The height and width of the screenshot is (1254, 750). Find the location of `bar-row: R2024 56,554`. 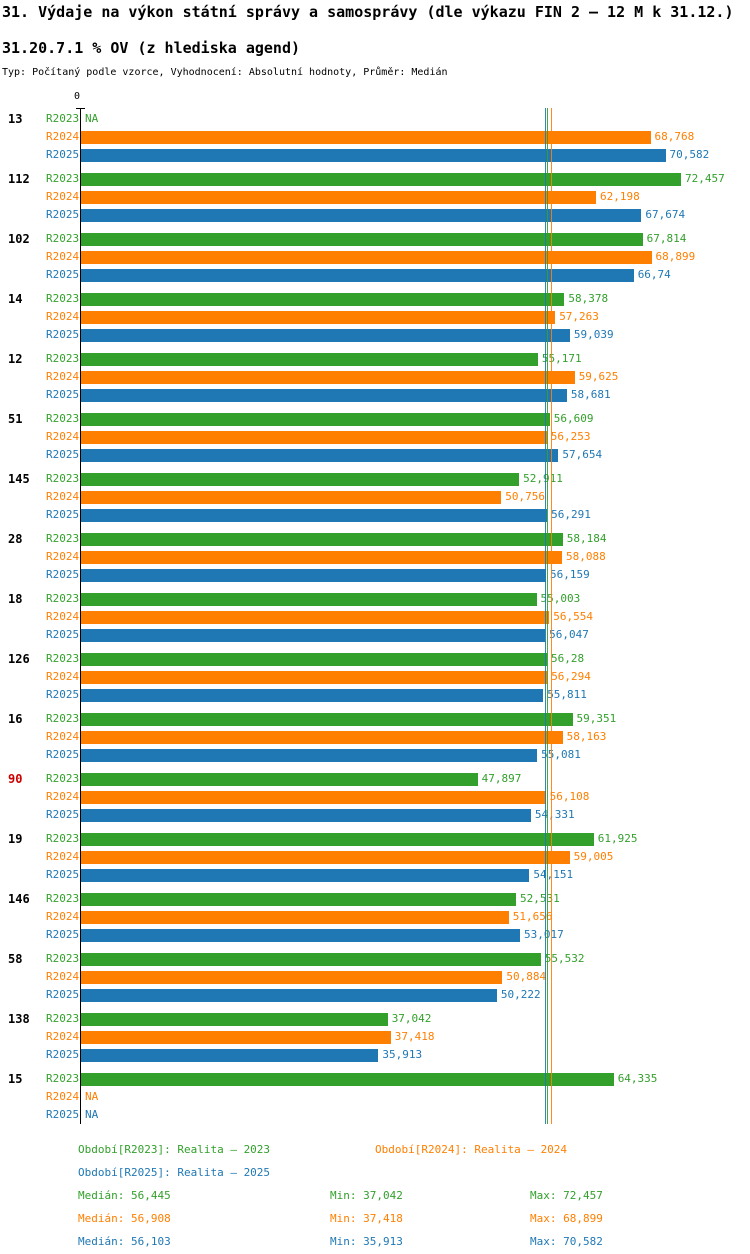

bar-row: R2024 56,554 is located at coordinates (398, 617).